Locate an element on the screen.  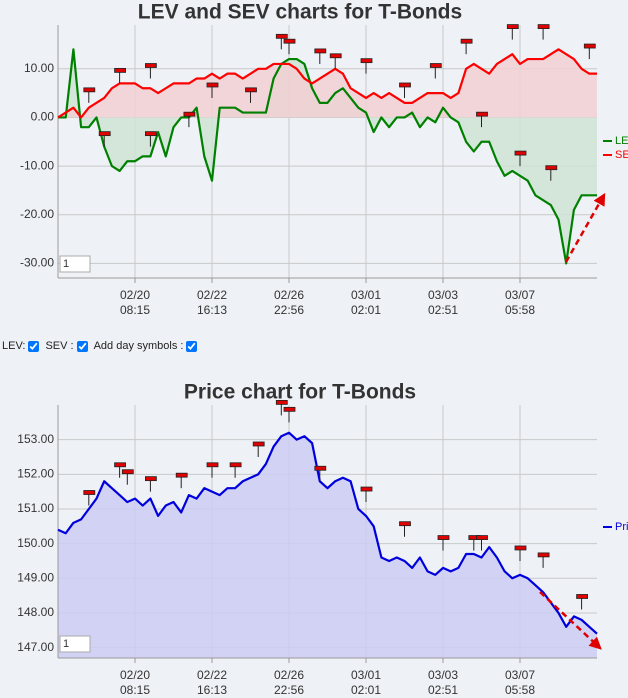
legend-label: Price is located at coordinates (621, 527).